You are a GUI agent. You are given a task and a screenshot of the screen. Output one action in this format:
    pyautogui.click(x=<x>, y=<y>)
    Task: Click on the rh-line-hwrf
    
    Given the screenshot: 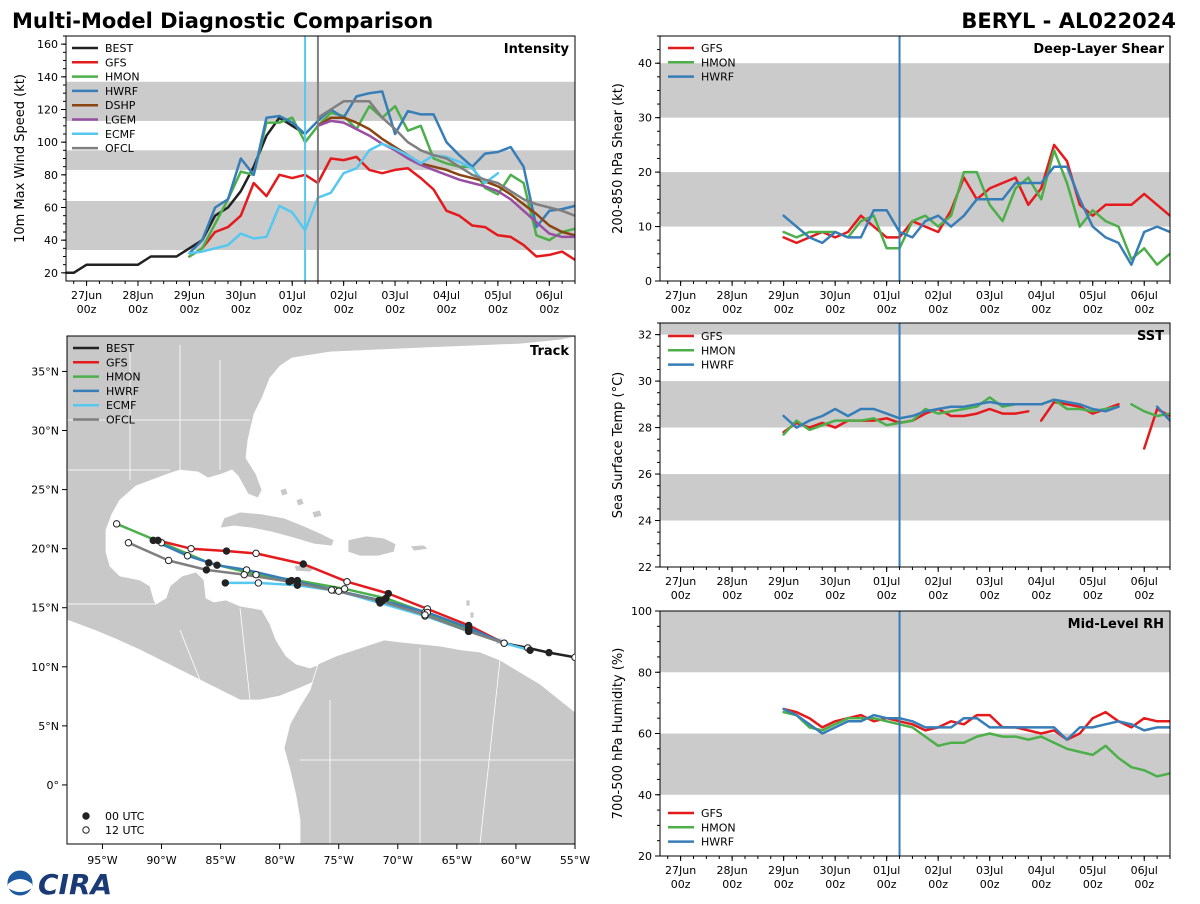 What is the action you would take?
    pyautogui.click(x=976, y=724)
    